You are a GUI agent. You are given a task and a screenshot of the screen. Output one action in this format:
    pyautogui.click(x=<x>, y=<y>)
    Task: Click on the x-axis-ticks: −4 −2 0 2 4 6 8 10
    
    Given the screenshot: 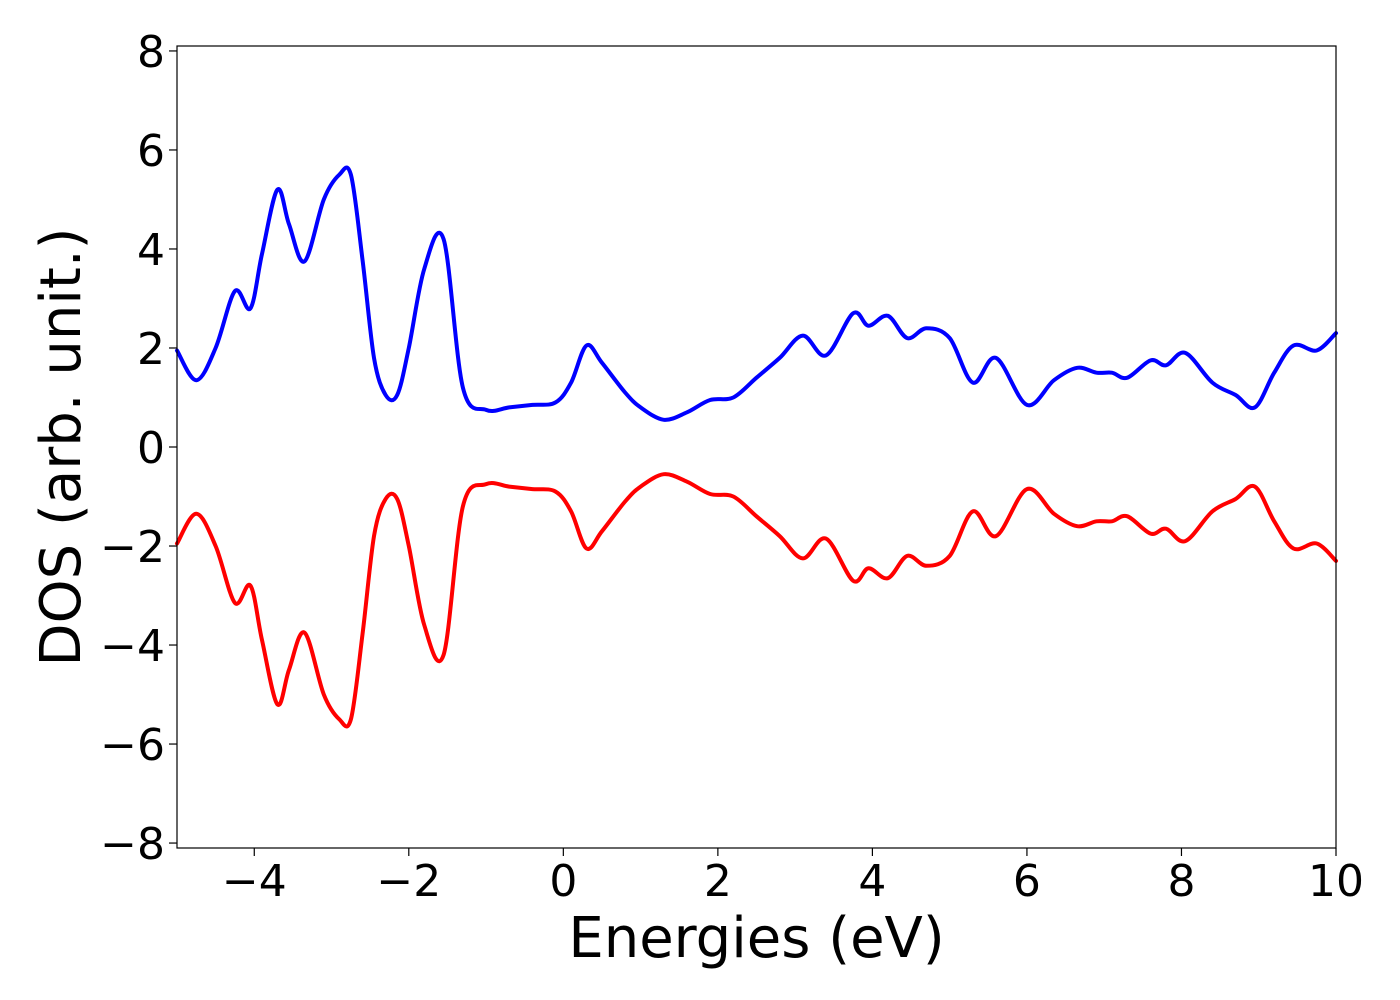 What is the action you would take?
    pyautogui.click(x=793, y=877)
    